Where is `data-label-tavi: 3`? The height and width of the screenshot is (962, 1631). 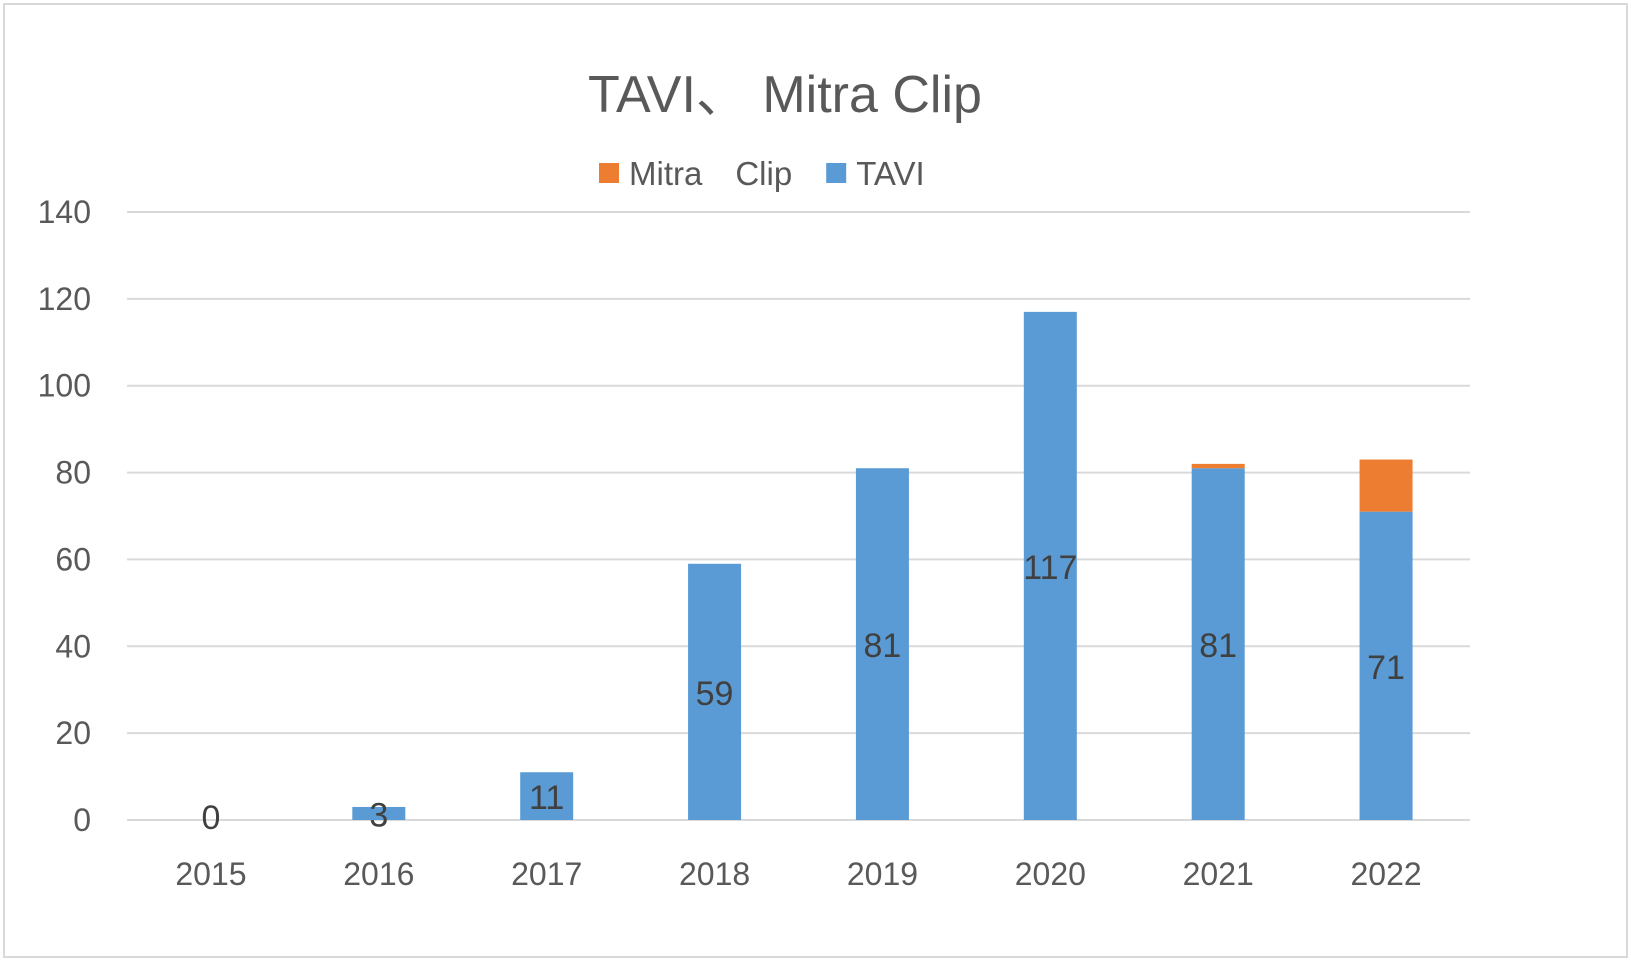
data-label-tavi: 3 is located at coordinates (378, 815).